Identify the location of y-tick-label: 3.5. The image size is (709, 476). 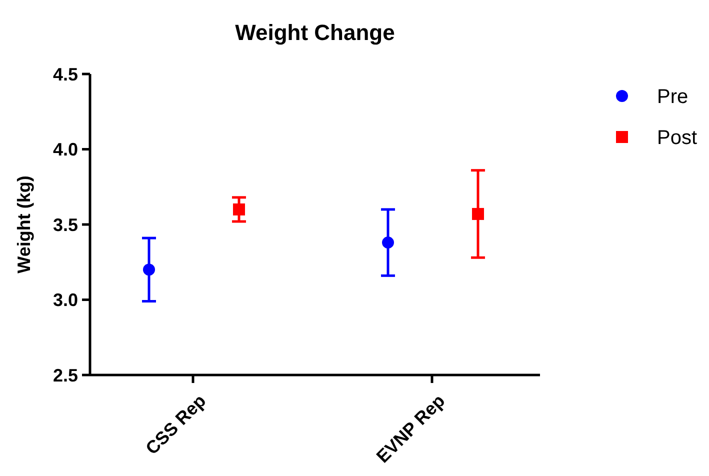
(65, 224).